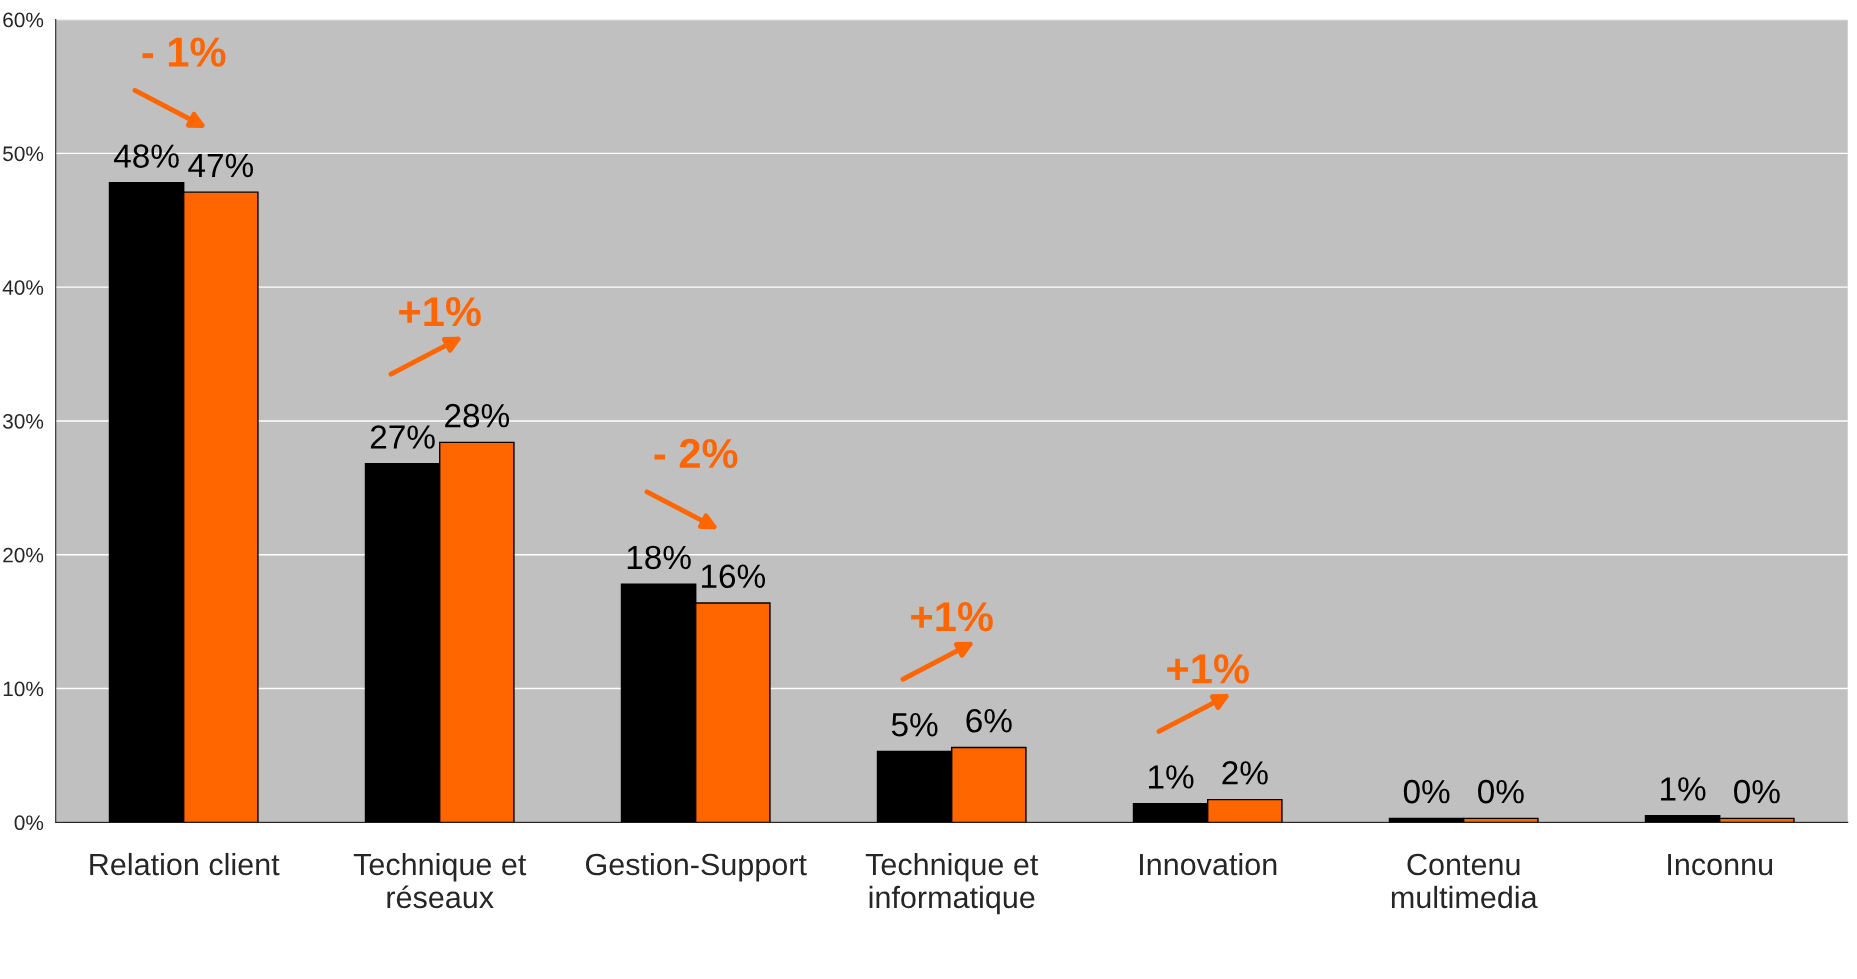 This screenshot has width=1857, height=979. What do you see at coordinates (23, 689) in the screenshot?
I see `y-tick-label: 10%` at bounding box center [23, 689].